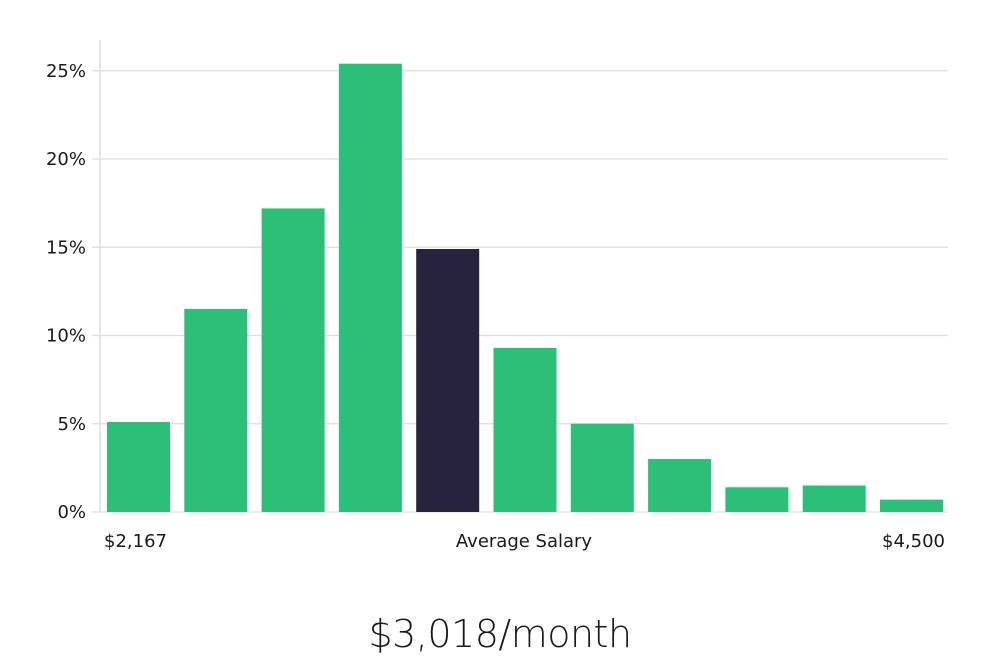 The height and width of the screenshot is (660, 1000). What do you see at coordinates (73, 281) in the screenshot?
I see `y-axis: 0% 5% 10% 15% 20% 25%` at bounding box center [73, 281].